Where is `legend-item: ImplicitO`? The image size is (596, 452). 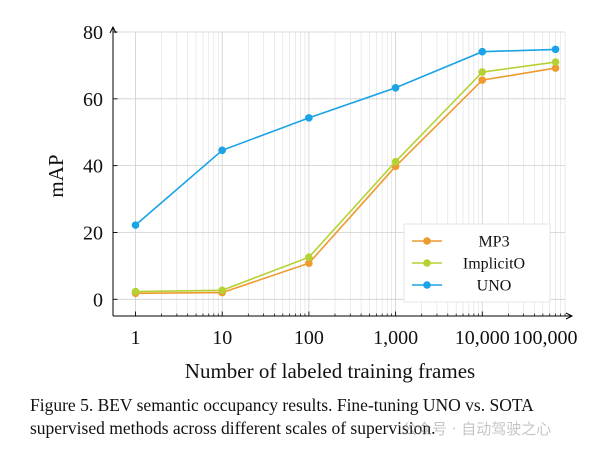
legend-item: ImplicitO is located at coordinates (468, 264).